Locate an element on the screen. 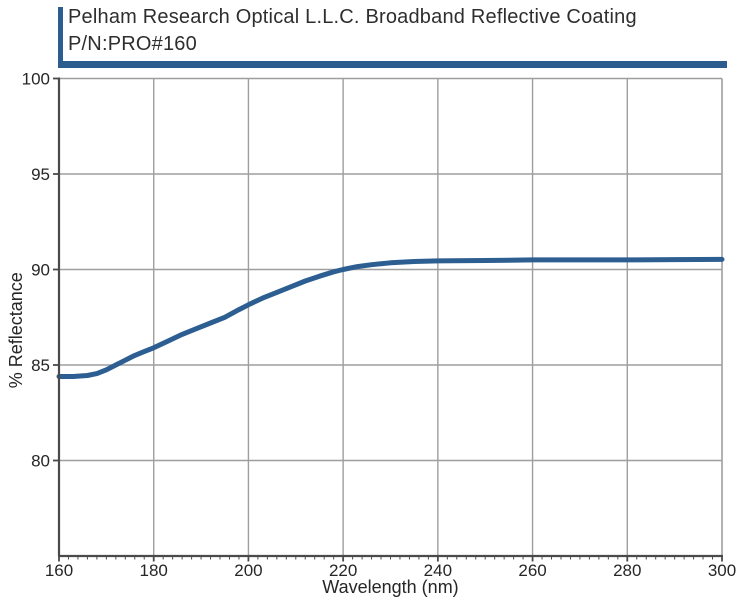 The height and width of the screenshot is (604, 750). x-tick-label: 240 is located at coordinates (438, 570).